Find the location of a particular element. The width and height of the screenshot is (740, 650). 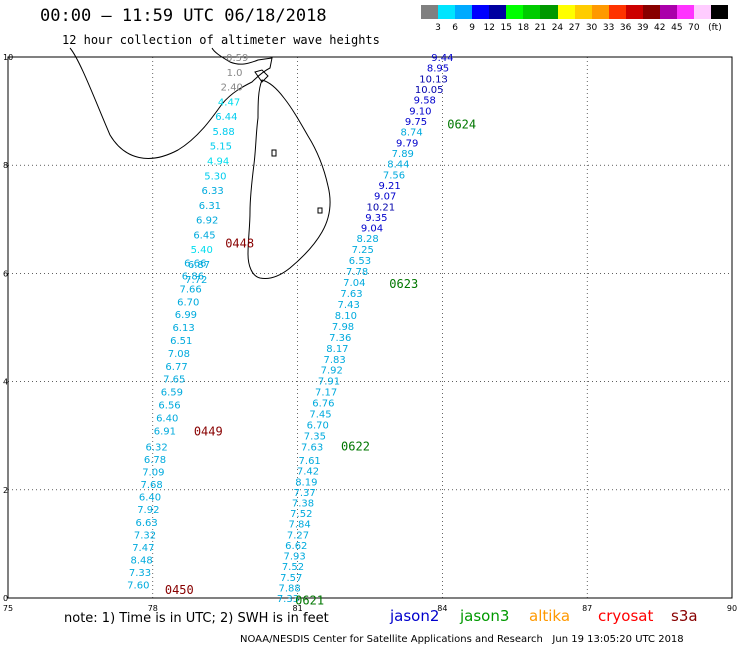

legend-label: 33 is located at coordinates (608, 28).